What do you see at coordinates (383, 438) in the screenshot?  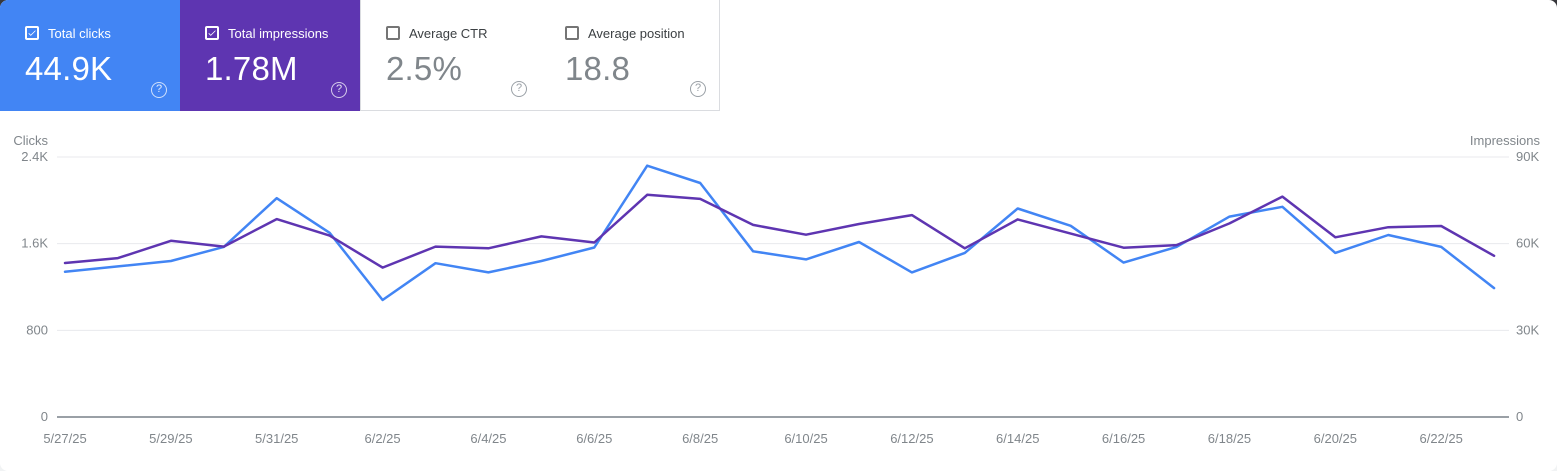 I see `x-axis-date-label: 6/2/25` at bounding box center [383, 438].